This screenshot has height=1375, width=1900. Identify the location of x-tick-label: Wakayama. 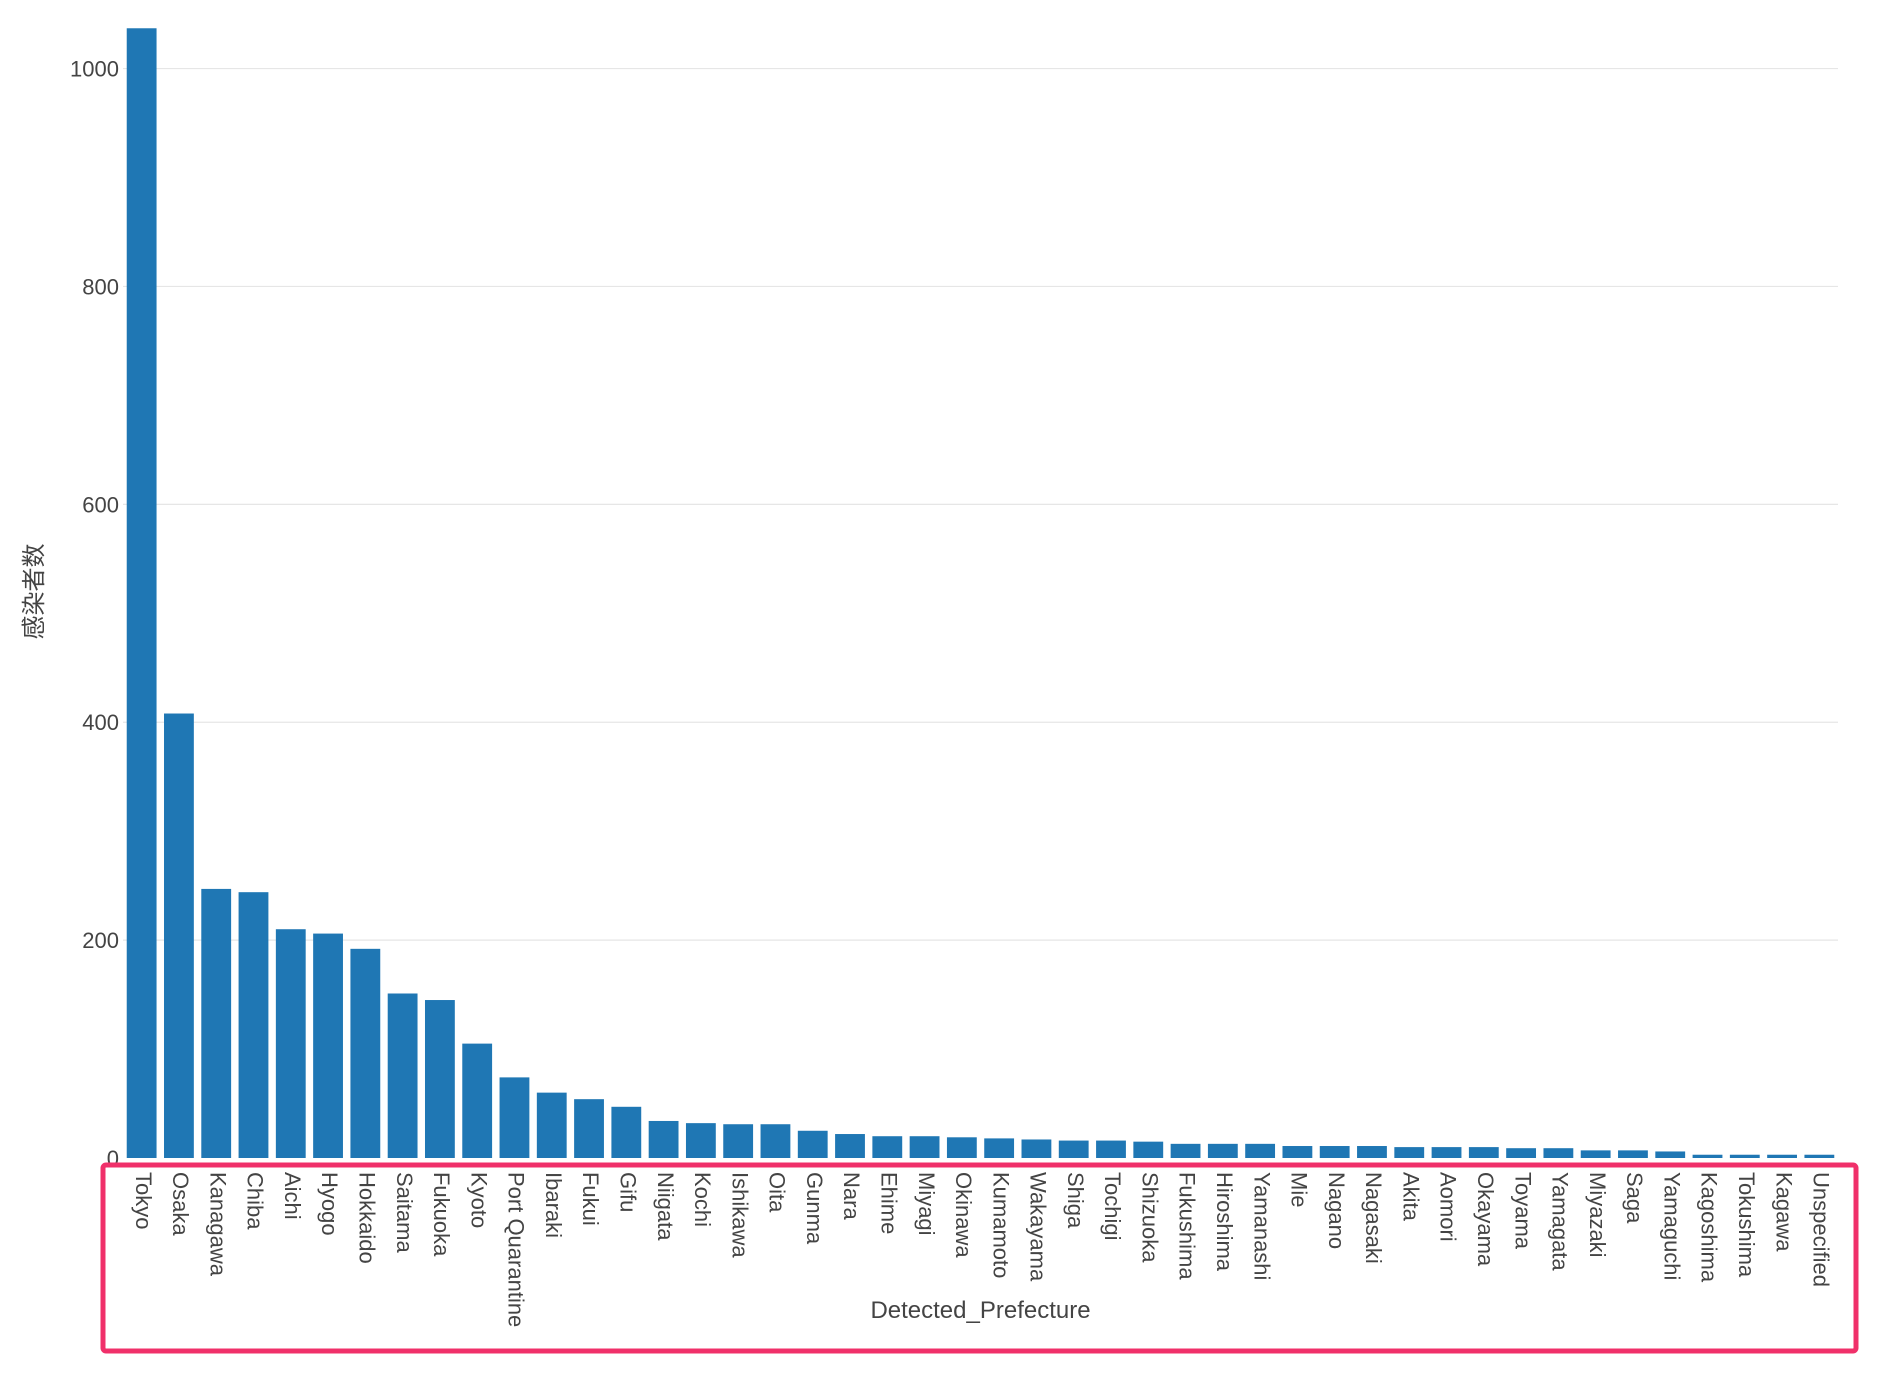
(1038, 1227).